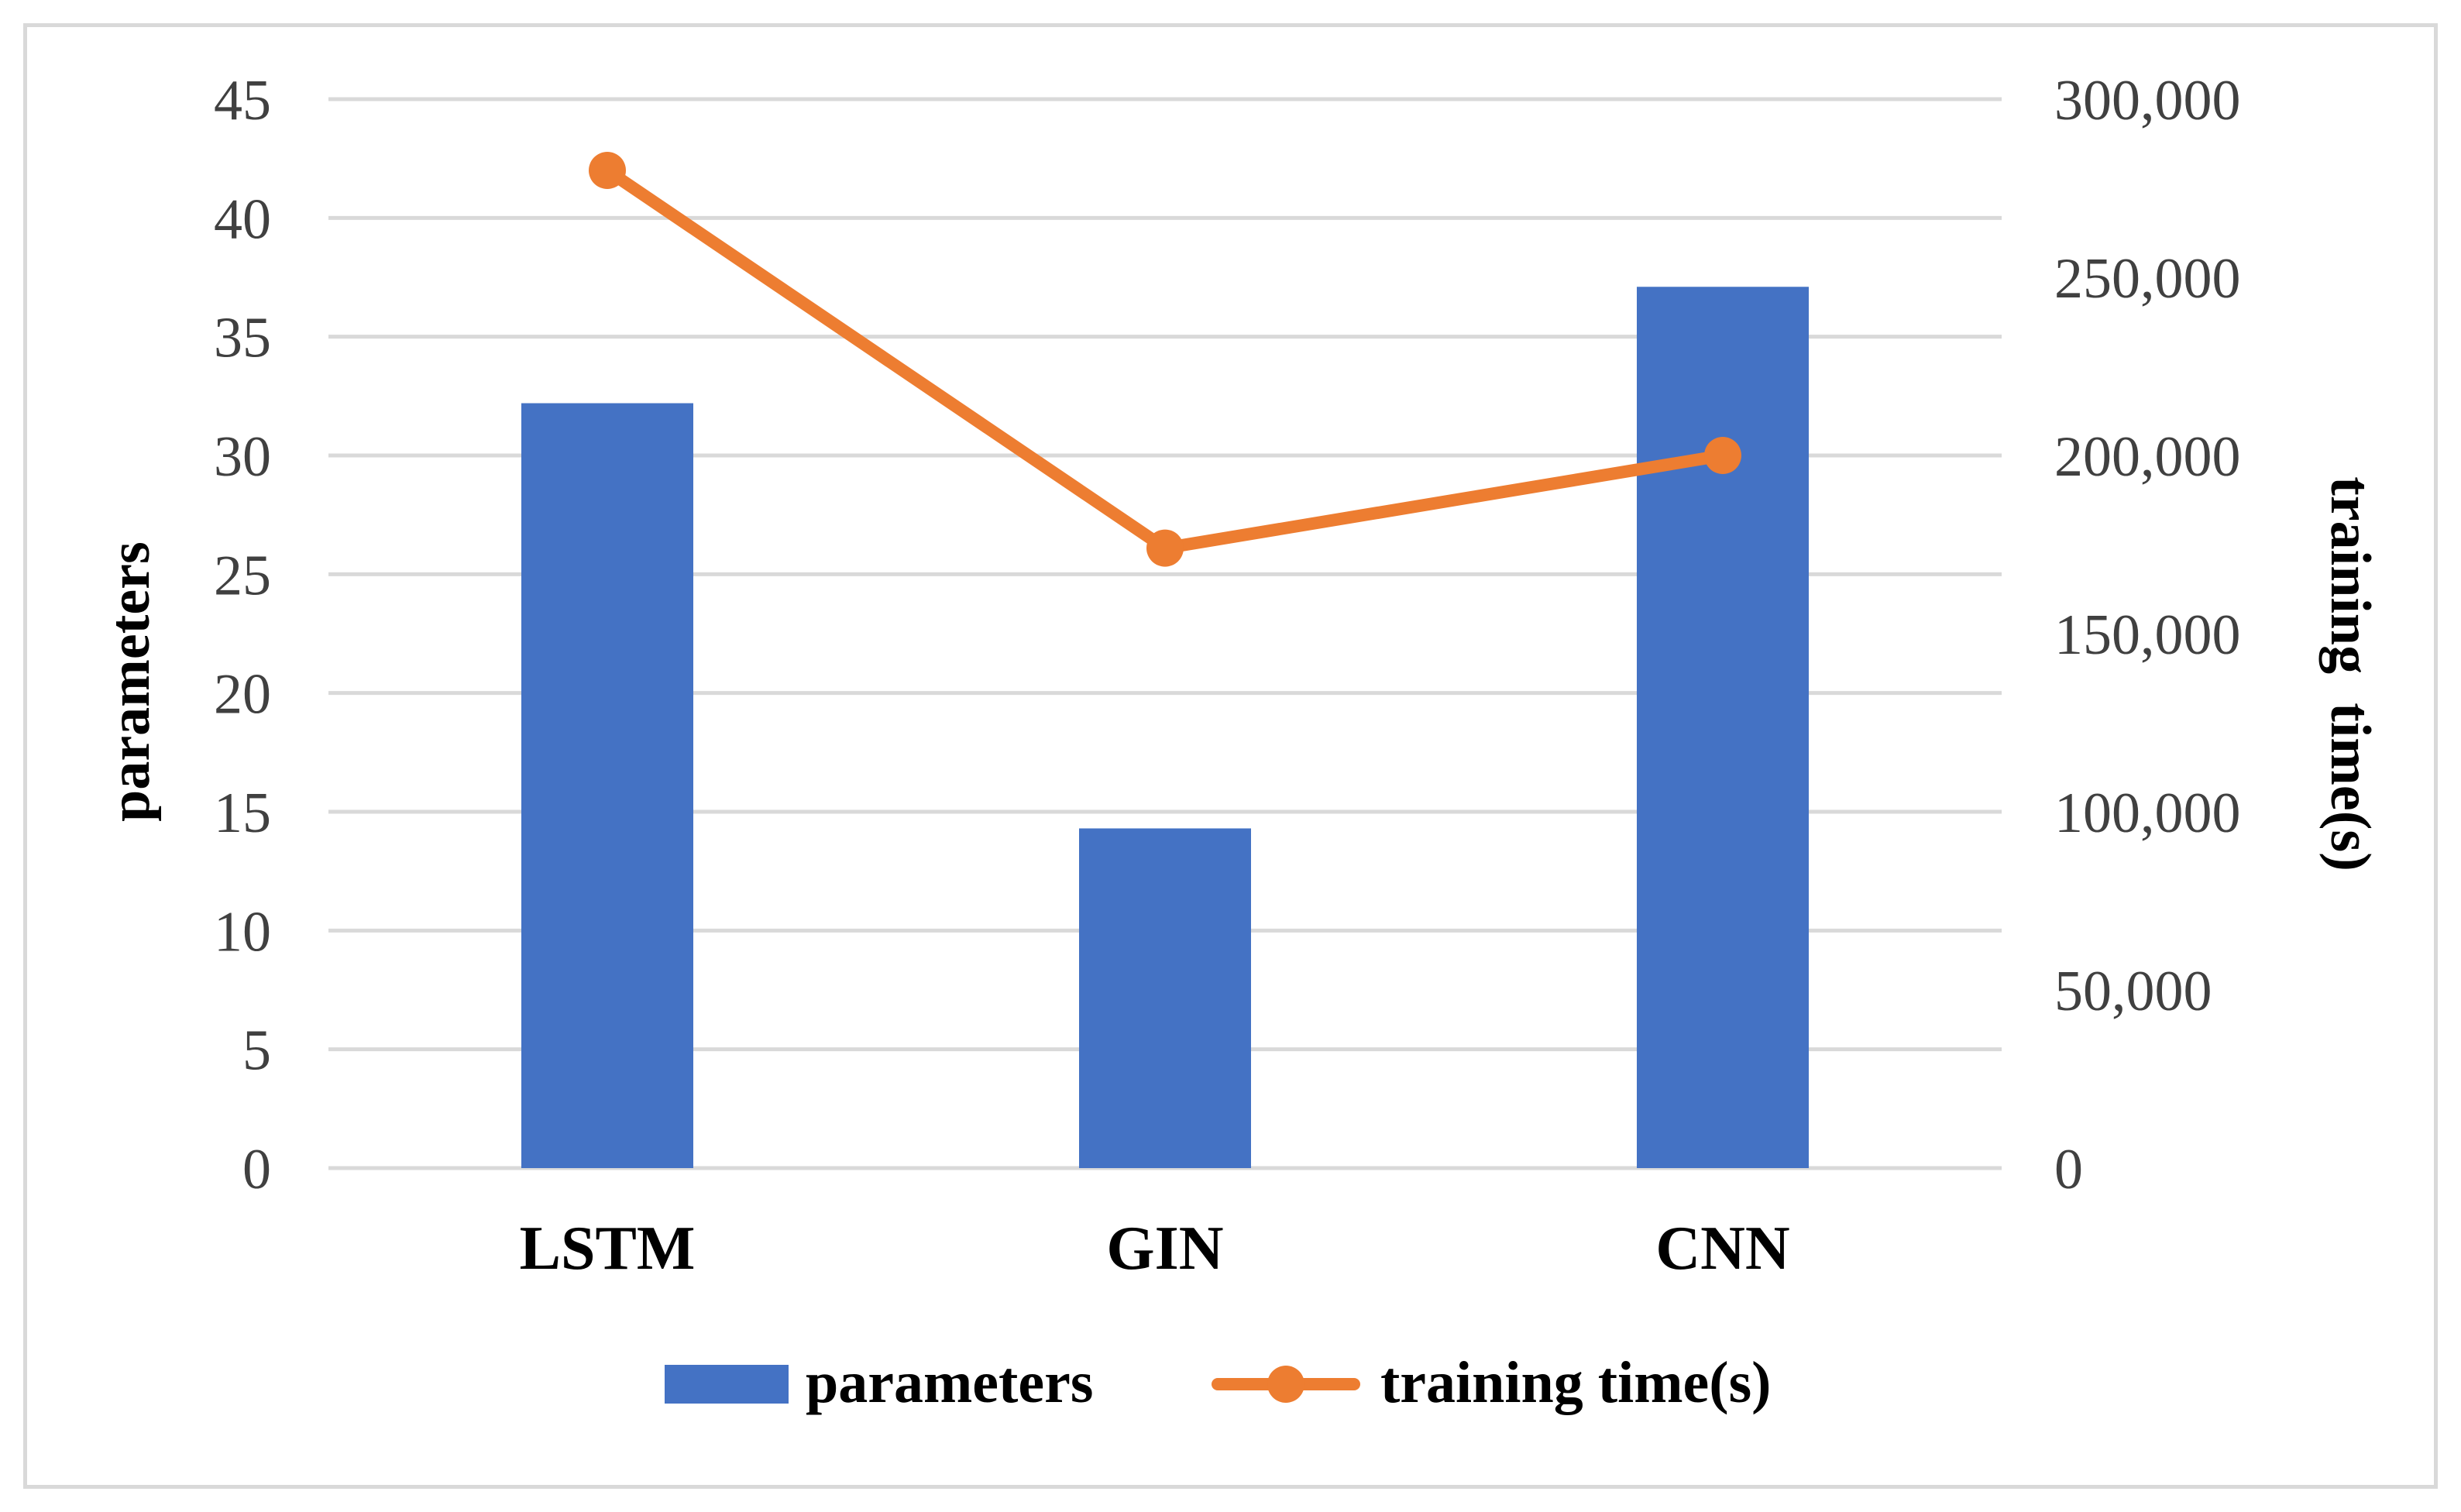 Image resolution: width=2461 pixels, height=1512 pixels. What do you see at coordinates (242, 932) in the screenshot?
I see `y-left-tick-label: 10` at bounding box center [242, 932].